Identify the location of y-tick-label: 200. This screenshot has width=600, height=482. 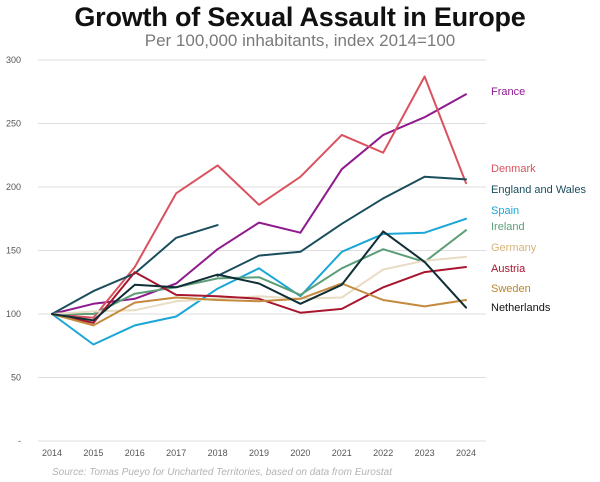
(13, 187).